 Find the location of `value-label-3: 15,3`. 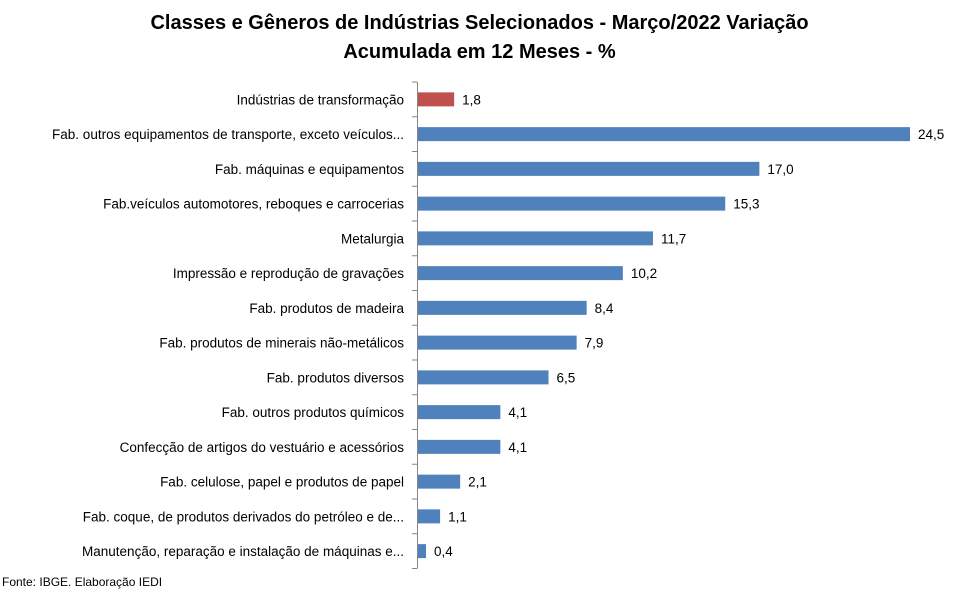

value-label-3: 15,3 is located at coordinates (746, 204).